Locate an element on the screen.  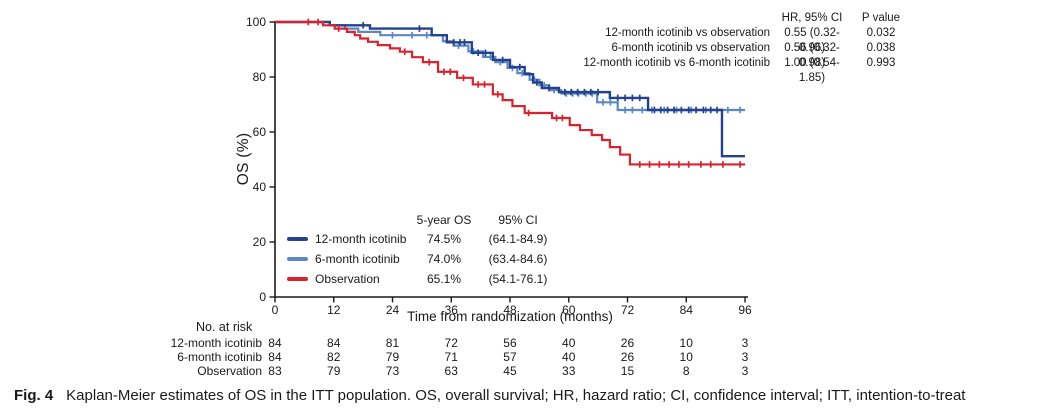
legend-label: Observation is located at coordinates (347, 279).